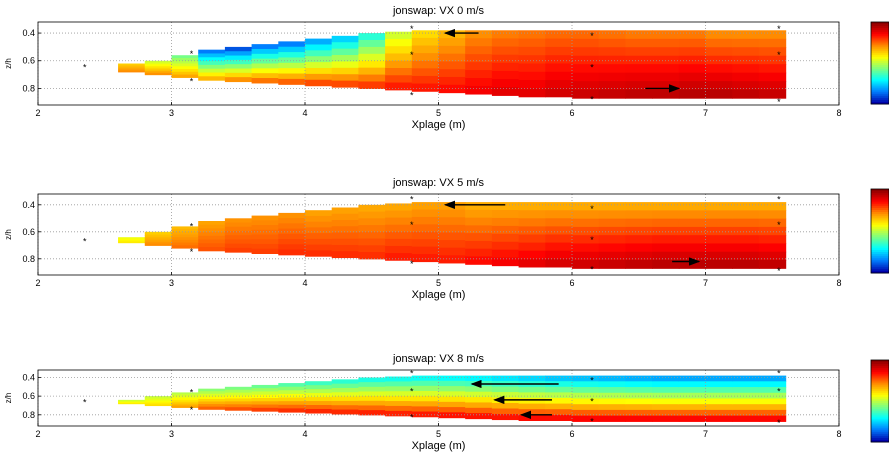 The image size is (889, 473). What do you see at coordinates (28, 259) in the screenshot?
I see `y-tick-label: 0.8` at bounding box center [28, 259].